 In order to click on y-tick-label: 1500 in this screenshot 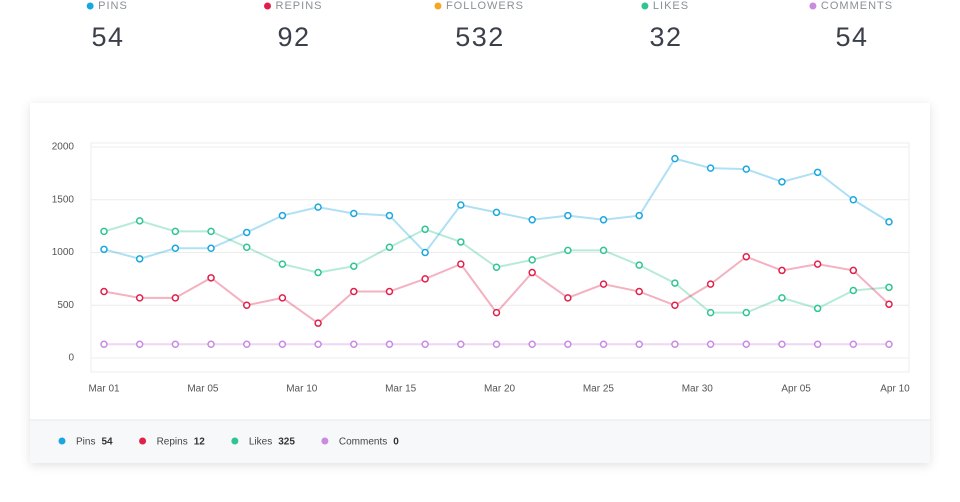, I will do `click(63, 199)`.